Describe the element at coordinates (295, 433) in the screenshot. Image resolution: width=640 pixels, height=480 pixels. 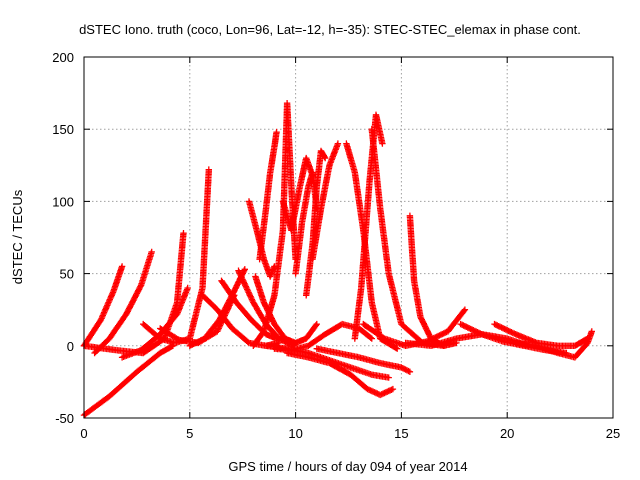
I see `x-tick-label: 10` at that location.